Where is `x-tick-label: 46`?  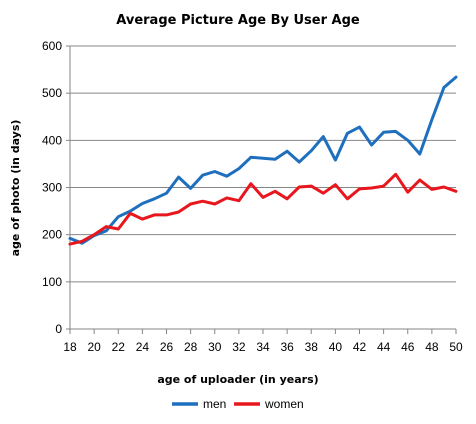
x-tick-label: 46 is located at coordinates (408, 347).